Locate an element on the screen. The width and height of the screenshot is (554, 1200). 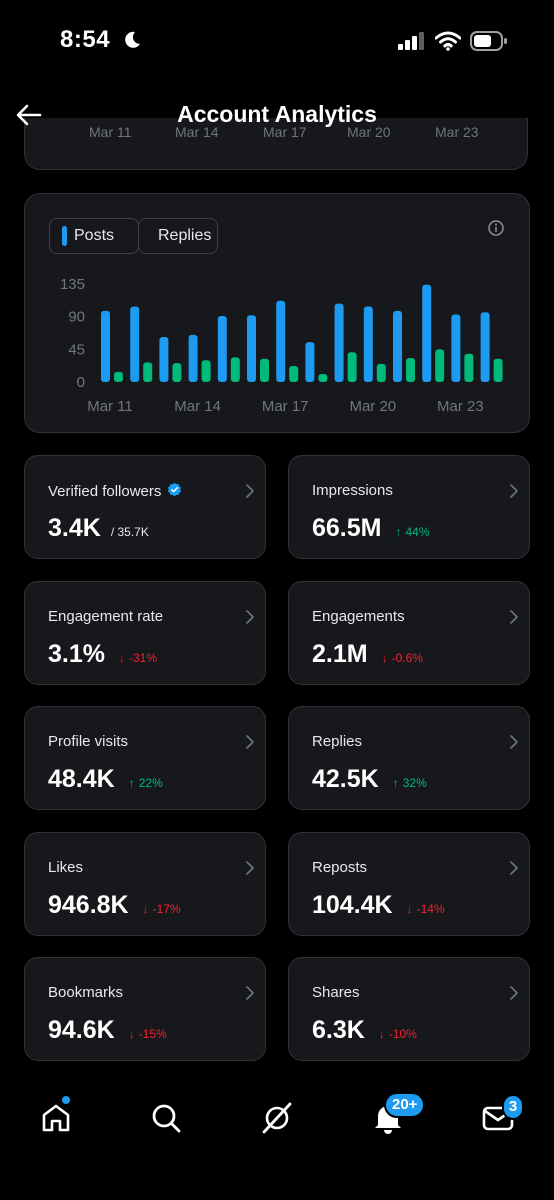
legend-replies: Replies is located at coordinates (178, 236).